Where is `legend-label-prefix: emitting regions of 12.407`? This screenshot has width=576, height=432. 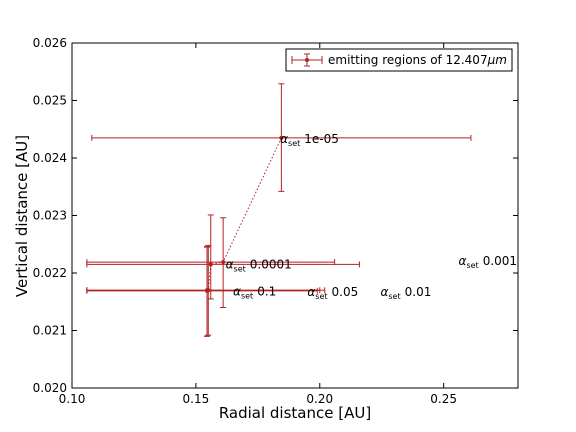
legend-label-prefix: emitting regions of 12.407 is located at coordinates (408, 60).